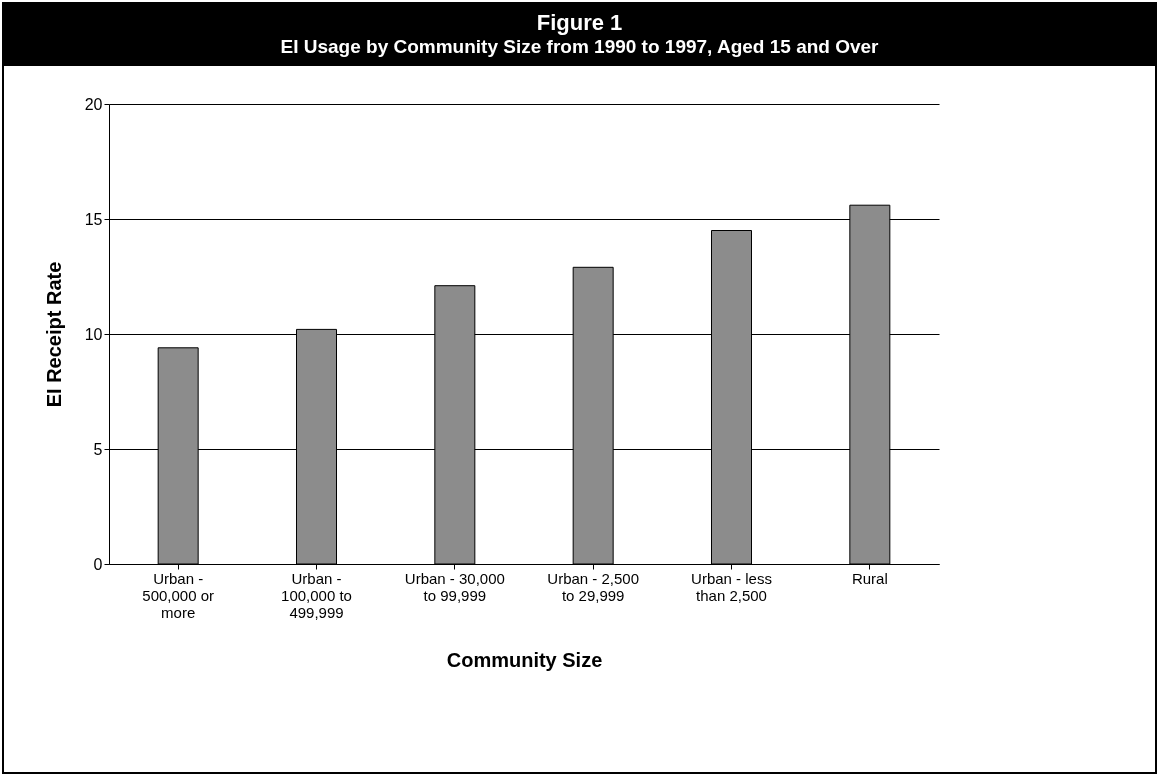 This screenshot has width=1159, height=776. I want to click on x-tick-label: Urban - 100,000 to 499,999, so click(316, 595).